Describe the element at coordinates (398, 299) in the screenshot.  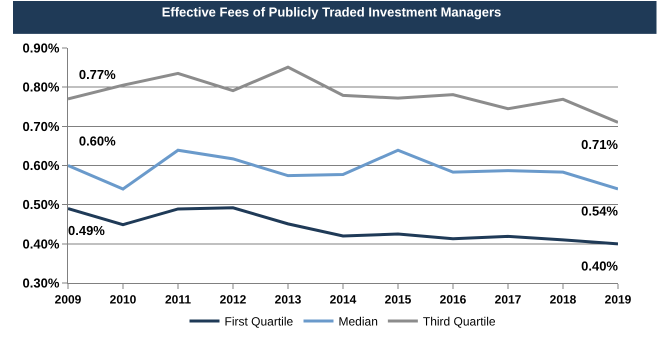
I see `x-tick-label: 2015` at that location.